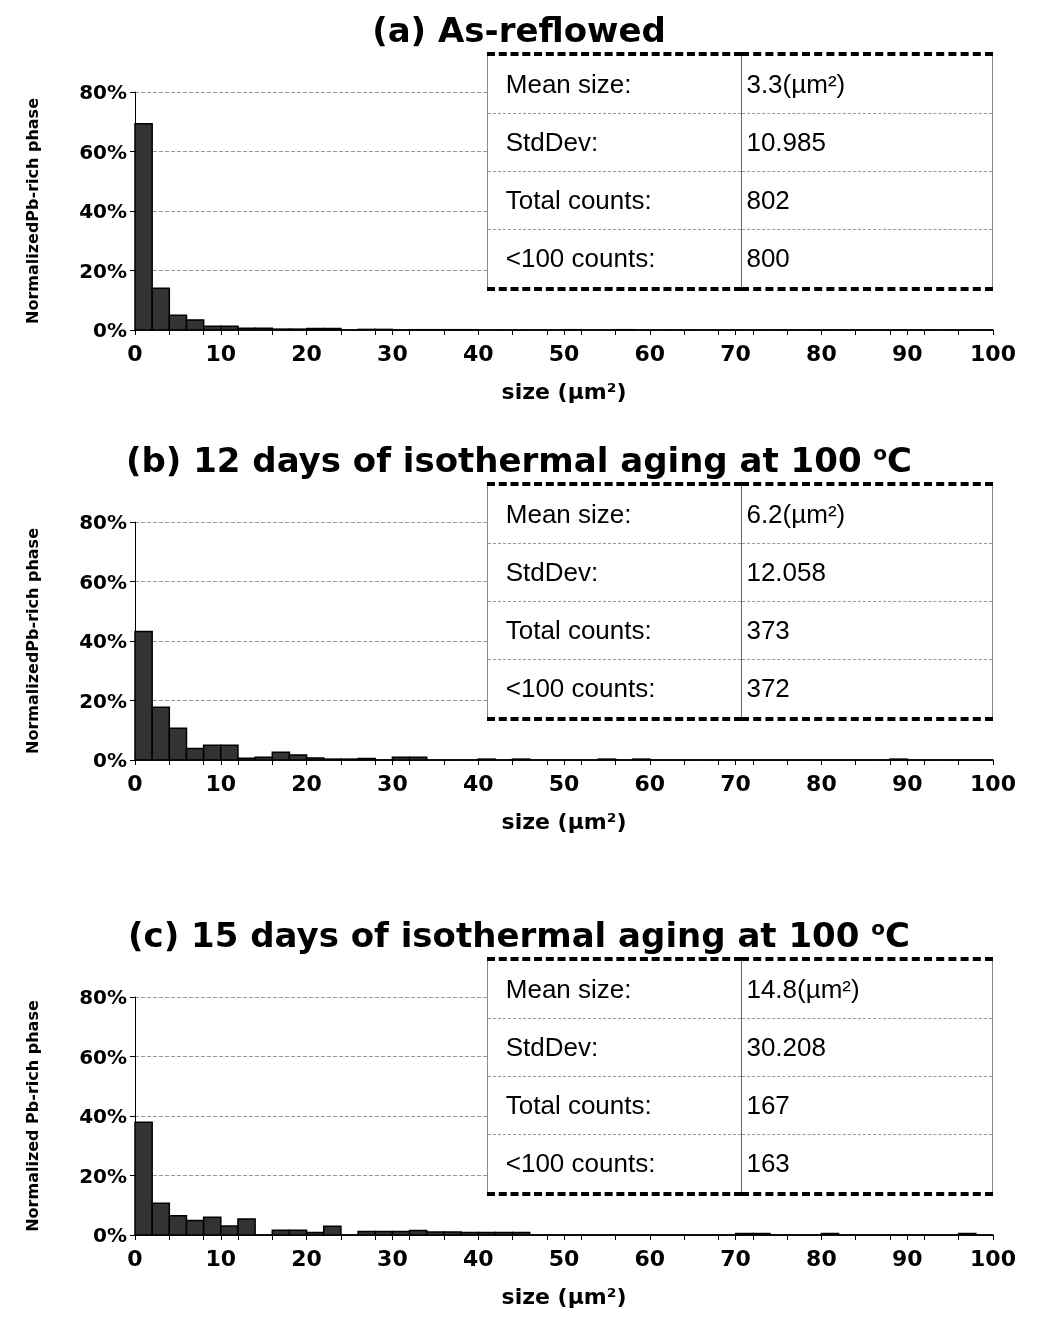 The image size is (1038, 1320). What do you see at coordinates (867, 630) in the screenshot?
I see `annotation: 373` at bounding box center [867, 630].